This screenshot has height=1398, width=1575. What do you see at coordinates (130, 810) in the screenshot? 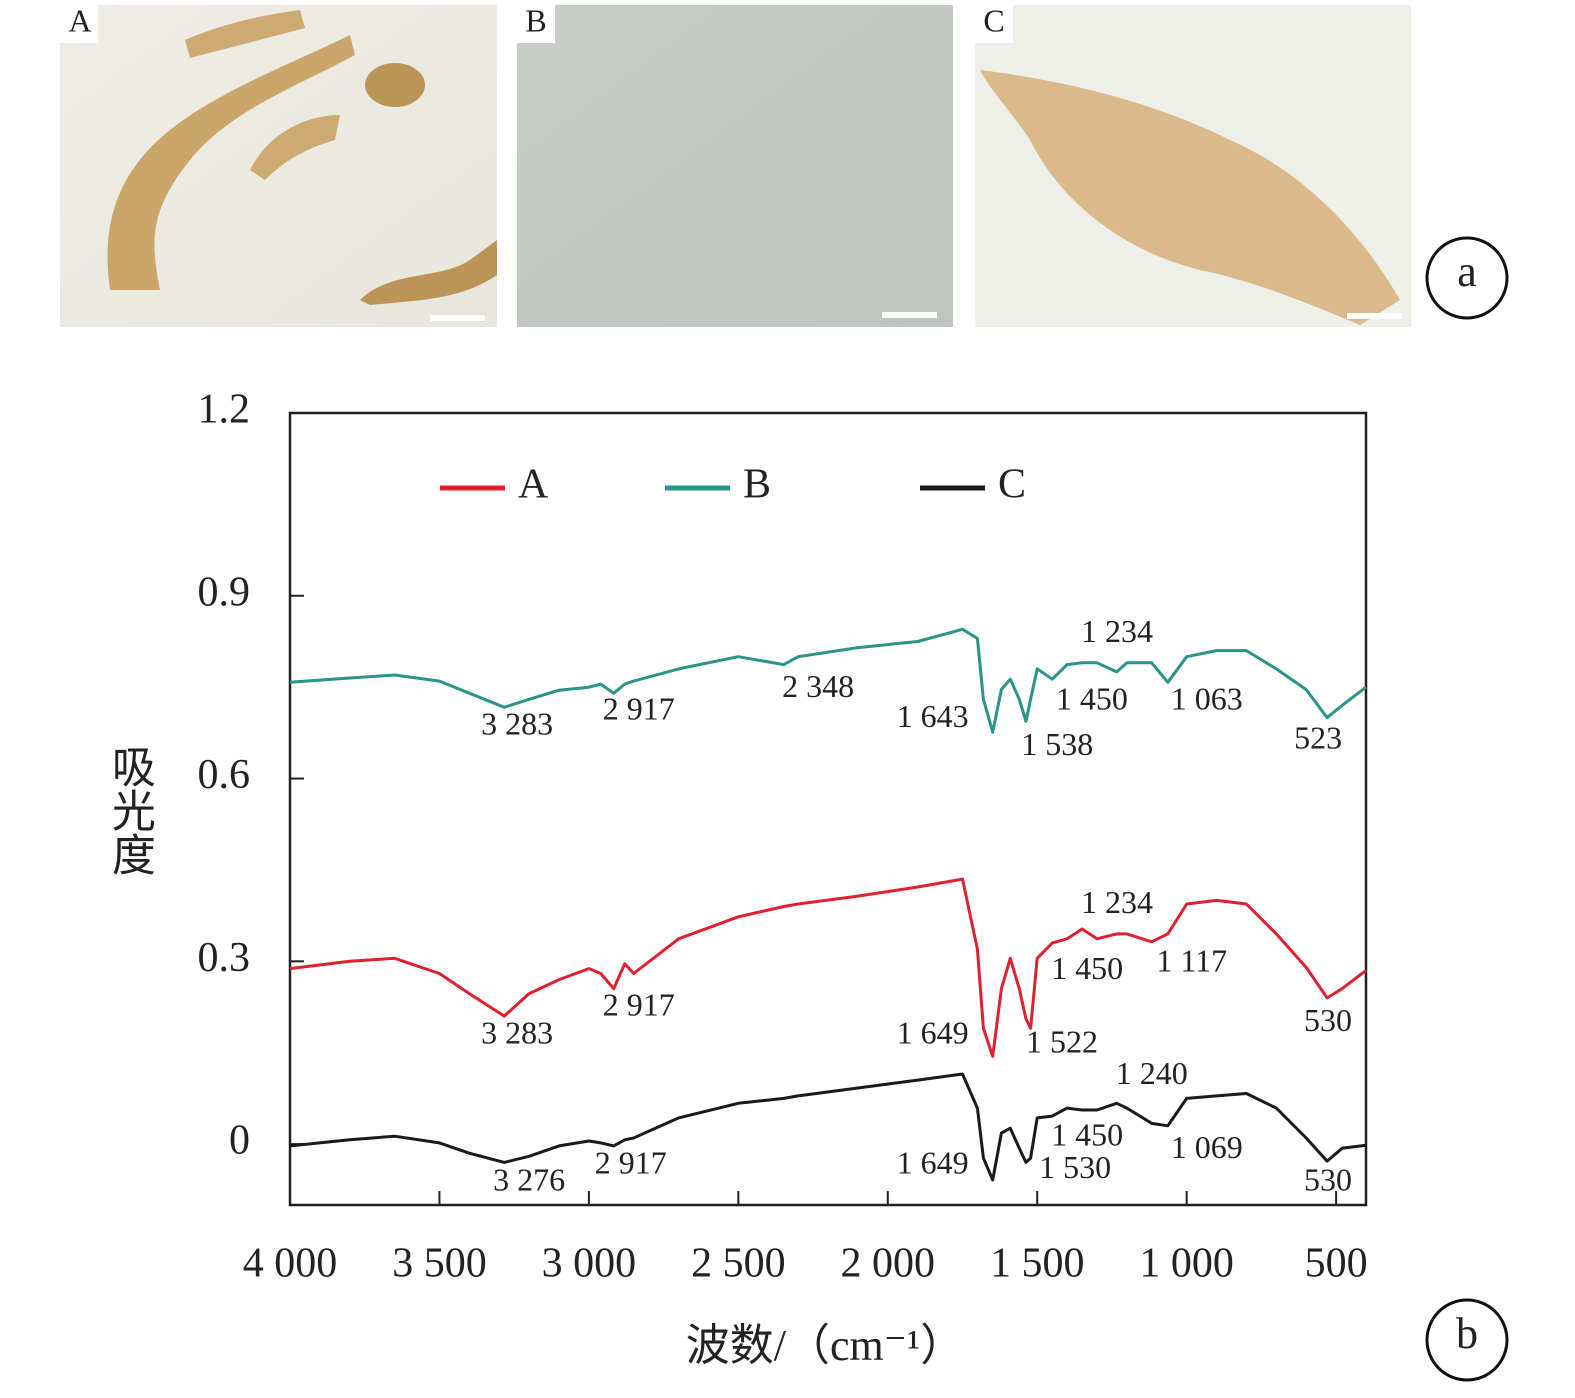
I see `y-axis-label: 吸光度` at bounding box center [130, 810].